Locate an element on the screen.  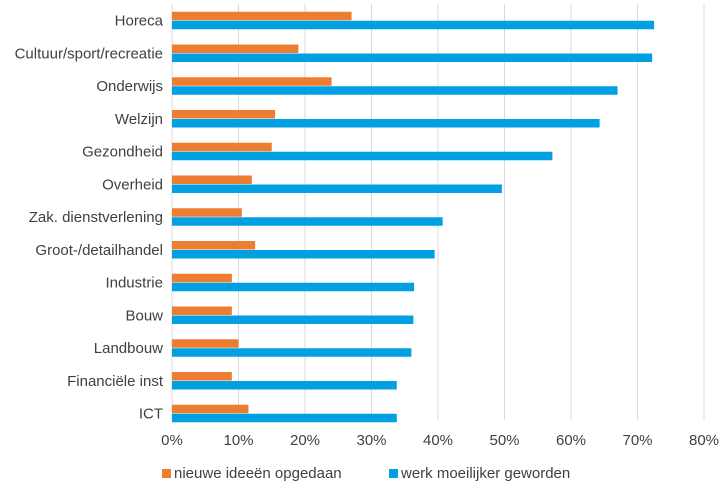
x-tick-label: 50% is located at coordinates (504, 440).